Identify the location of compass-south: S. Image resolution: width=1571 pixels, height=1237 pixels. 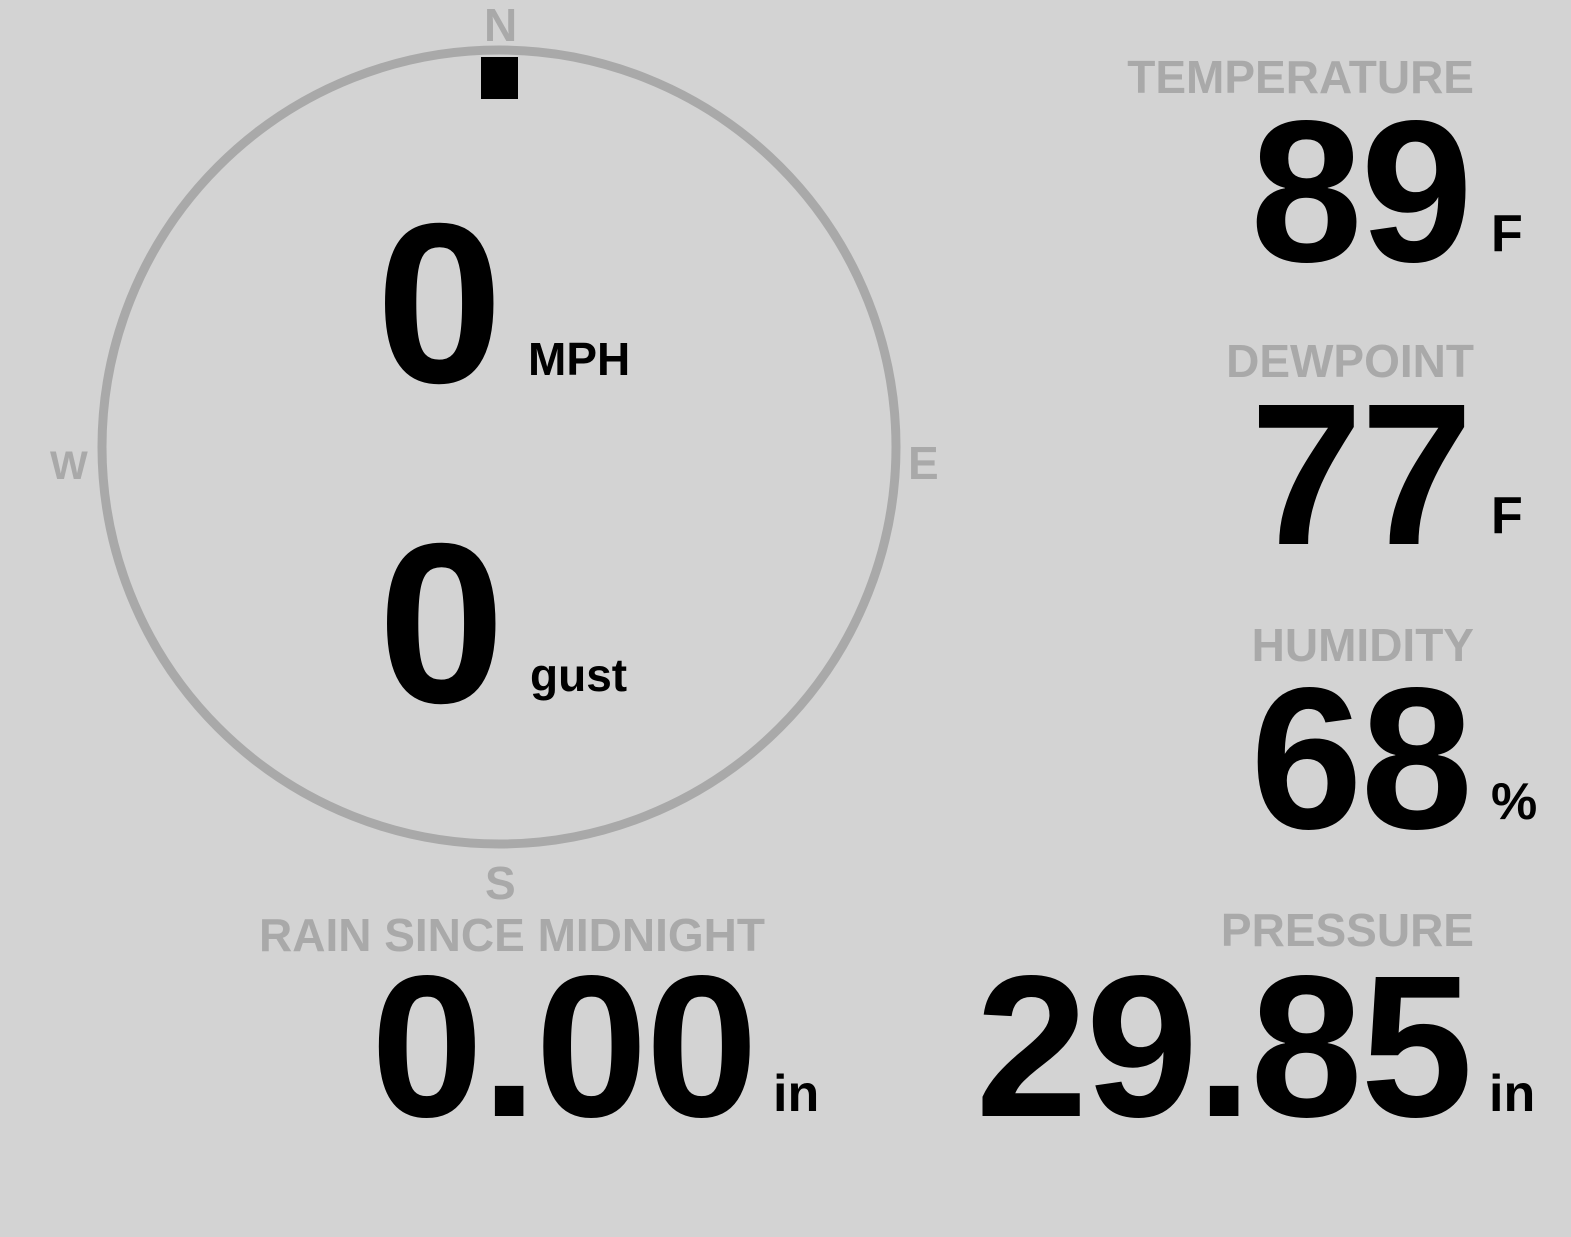
(500, 883).